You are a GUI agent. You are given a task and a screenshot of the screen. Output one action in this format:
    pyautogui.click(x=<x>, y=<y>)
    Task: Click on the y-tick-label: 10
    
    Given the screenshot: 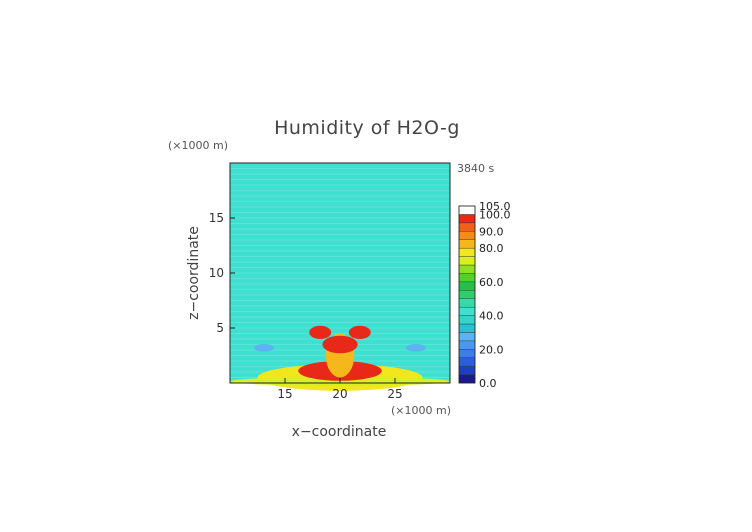 What is the action you would take?
    pyautogui.click(x=216, y=273)
    